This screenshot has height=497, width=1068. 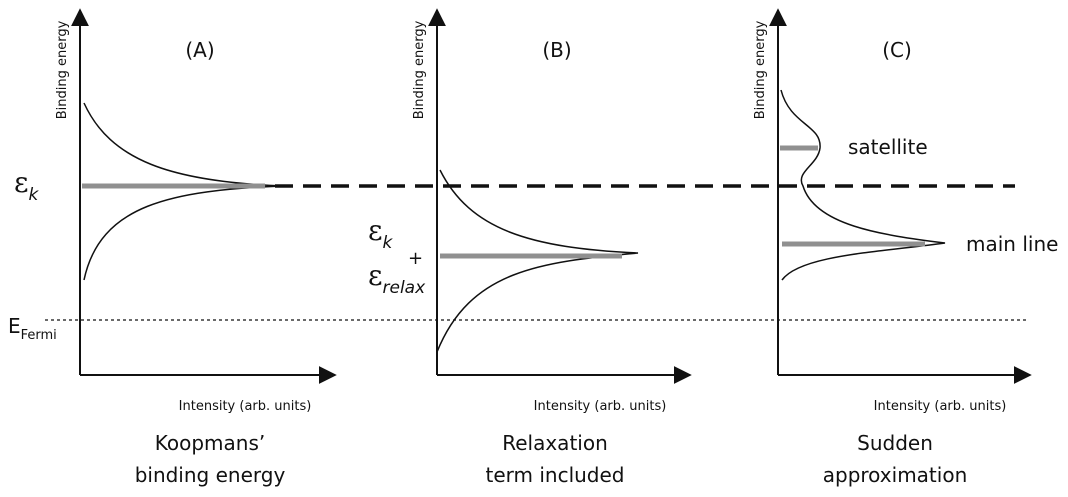 What do you see at coordinates (210, 475) in the screenshot?
I see `caption: binding energy` at bounding box center [210, 475].